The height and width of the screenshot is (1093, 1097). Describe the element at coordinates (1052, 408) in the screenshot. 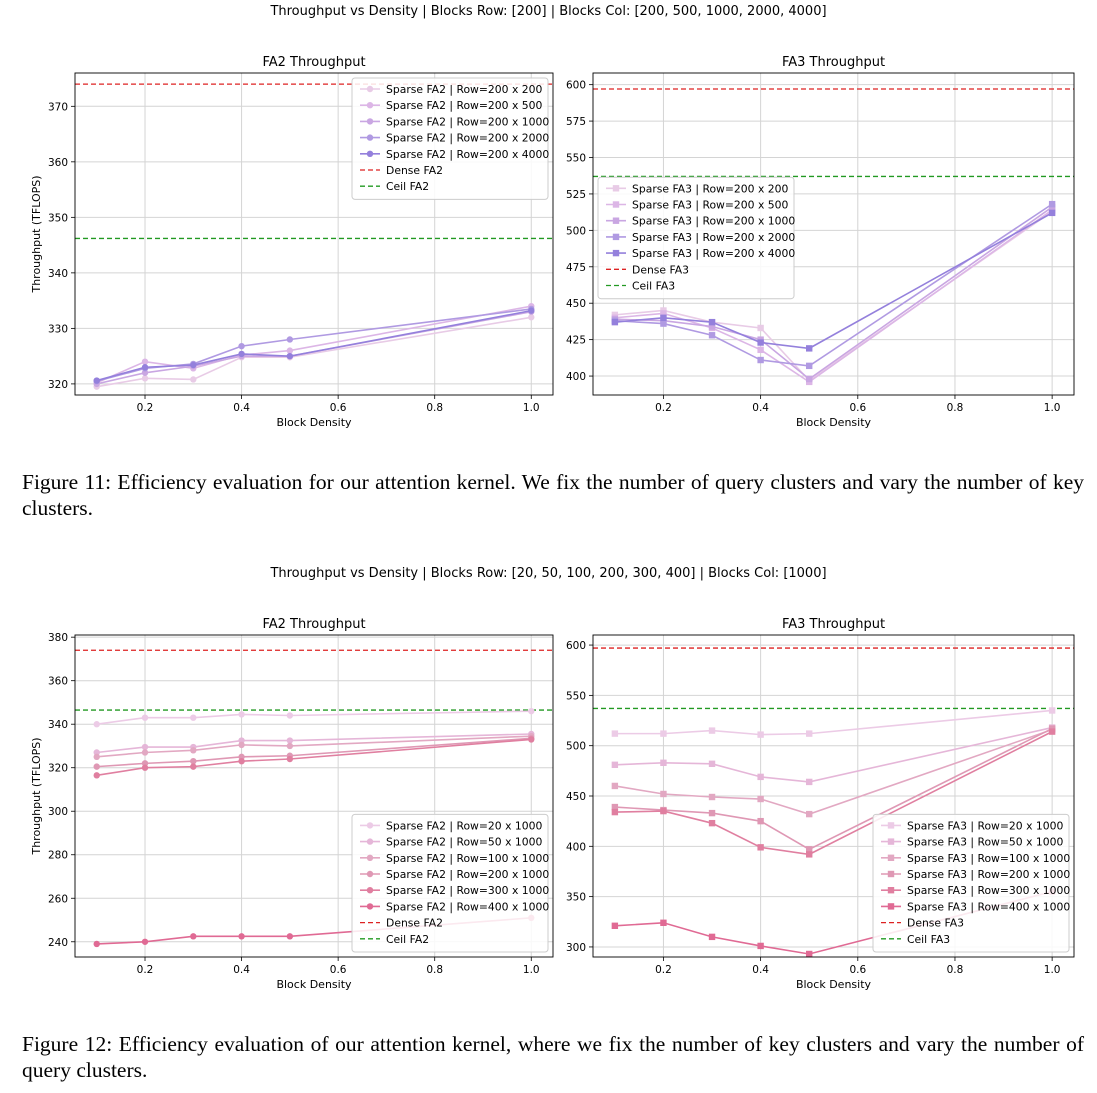

I see `x-tick-label: 1.0` at that location.